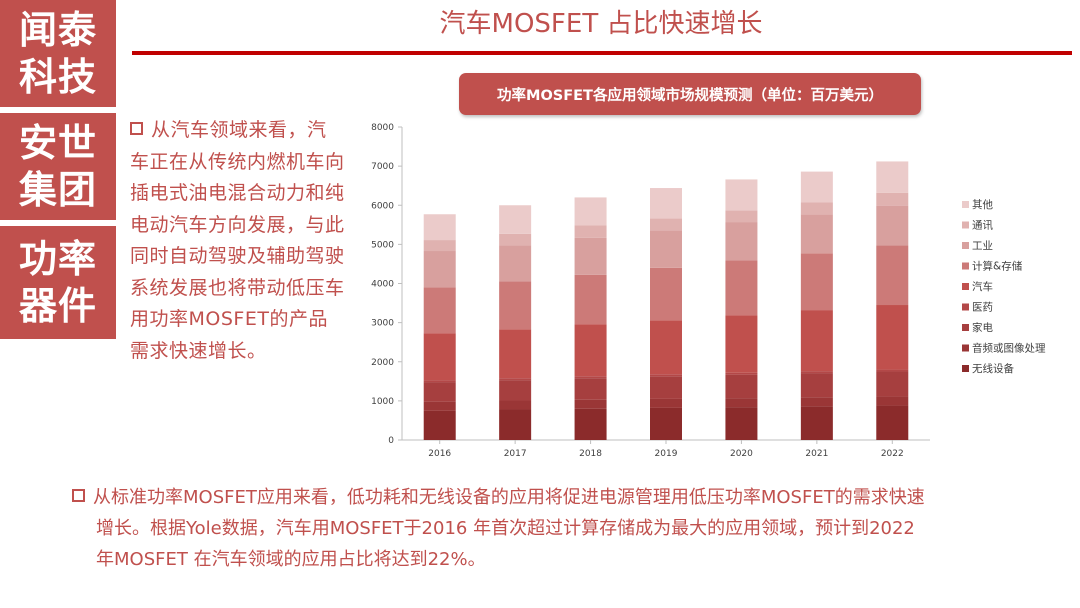 This screenshot has width=1080, height=608. Describe the element at coordinates (982, 246) in the screenshot. I see `legend-label: 工业` at that location.